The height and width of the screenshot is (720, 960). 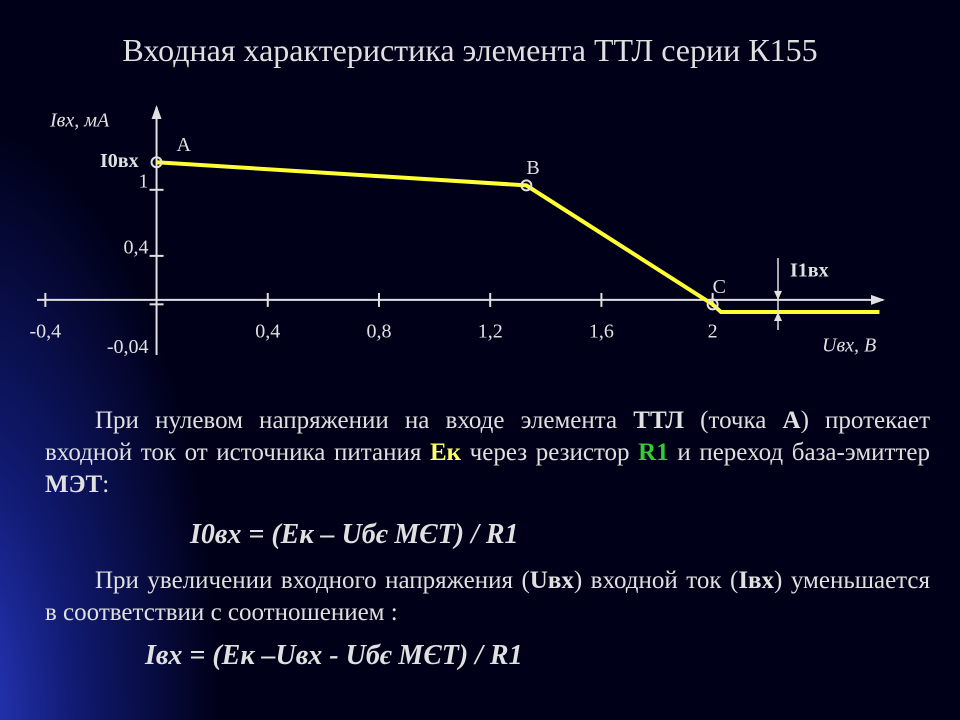 What do you see at coordinates (532, 168) in the screenshot?
I see `point-label: B` at bounding box center [532, 168].